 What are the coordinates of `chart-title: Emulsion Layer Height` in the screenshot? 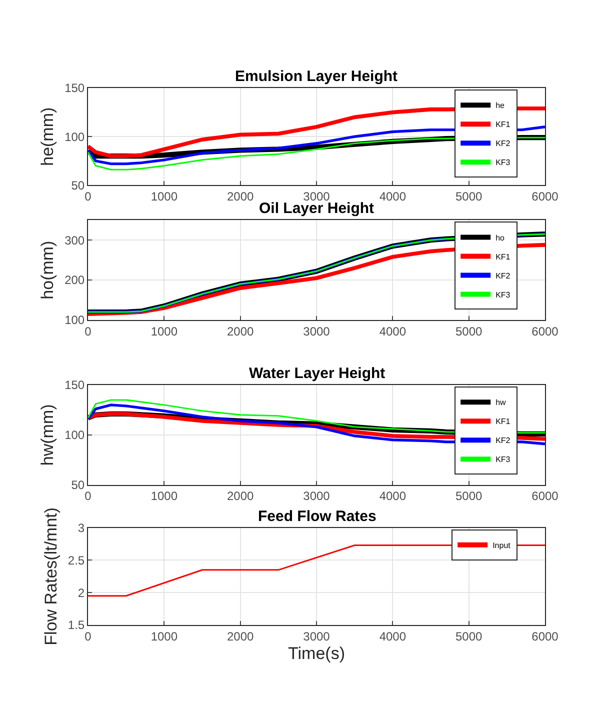 It's located at (316, 76).